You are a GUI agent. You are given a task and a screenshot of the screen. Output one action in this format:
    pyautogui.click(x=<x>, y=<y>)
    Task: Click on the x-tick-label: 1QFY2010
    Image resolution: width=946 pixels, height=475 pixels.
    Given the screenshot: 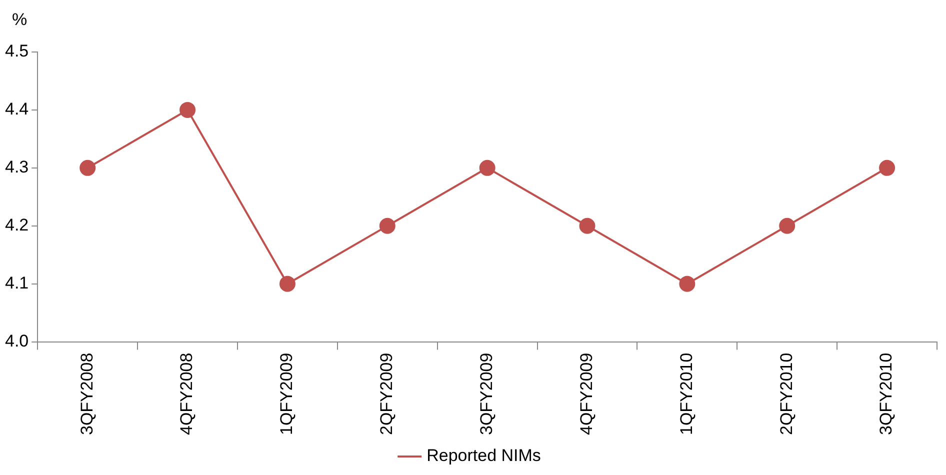 What is the action you would take?
    pyautogui.click(x=686, y=394)
    